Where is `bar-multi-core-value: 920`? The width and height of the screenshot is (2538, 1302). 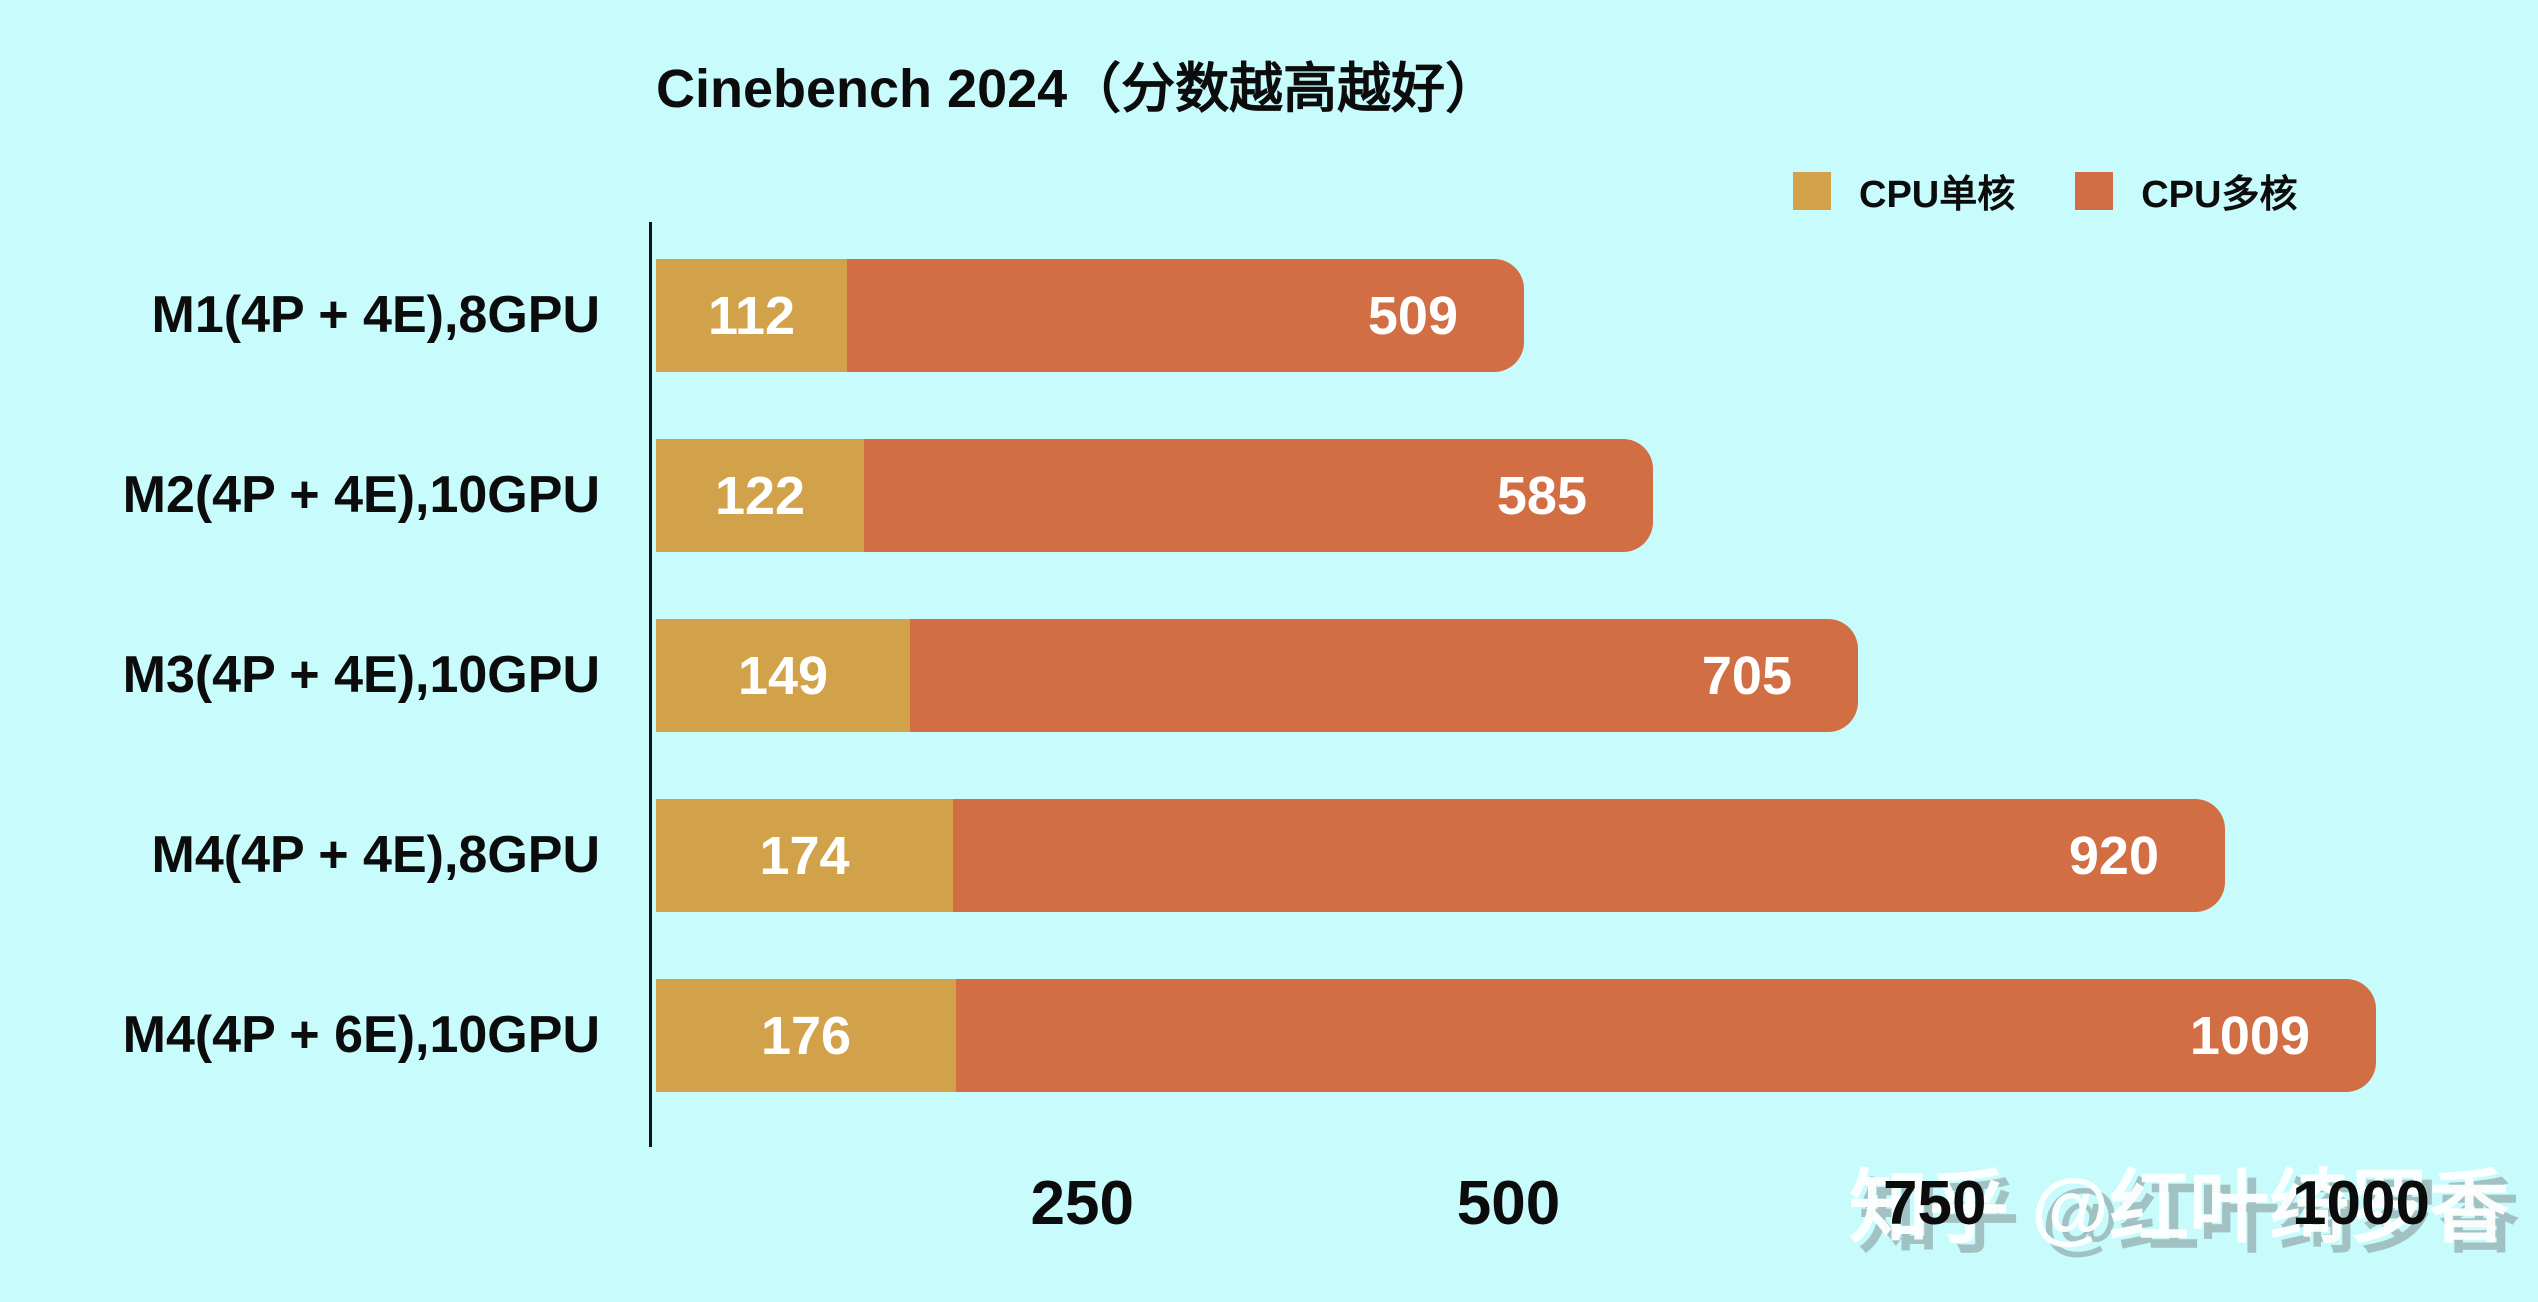
bar-multi-core-value: 920 is located at coordinates (2113, 855).